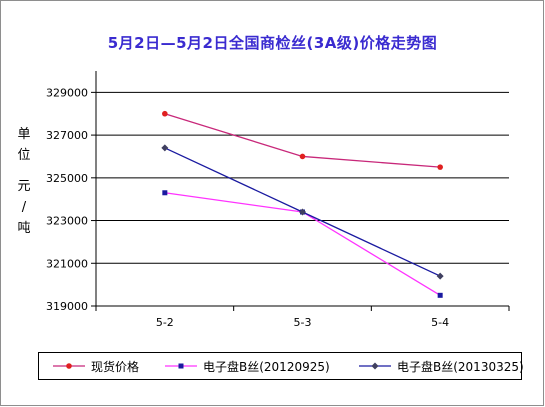  I want to click on legend: 现货价格 电子盘B丝(20120925) 电子盘B丝(20130325), so click(281, 366).